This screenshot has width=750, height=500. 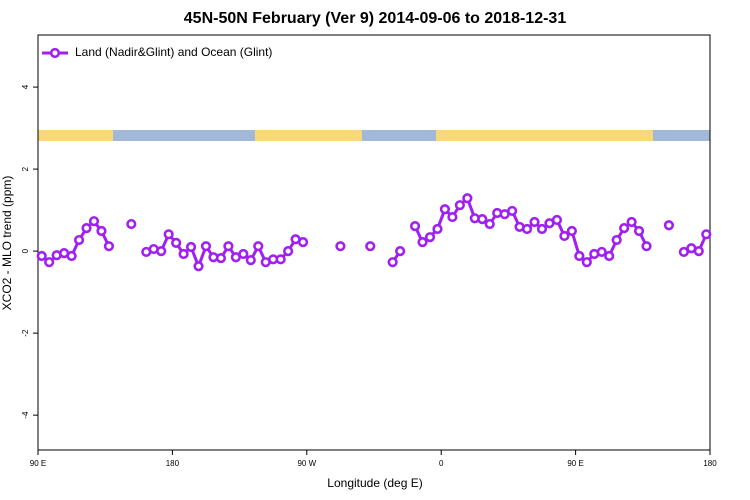 What do you see at coordinates (25, 168) in the screenshot?
I see `y-tick-label: 2` at bounding box center [25, 168].